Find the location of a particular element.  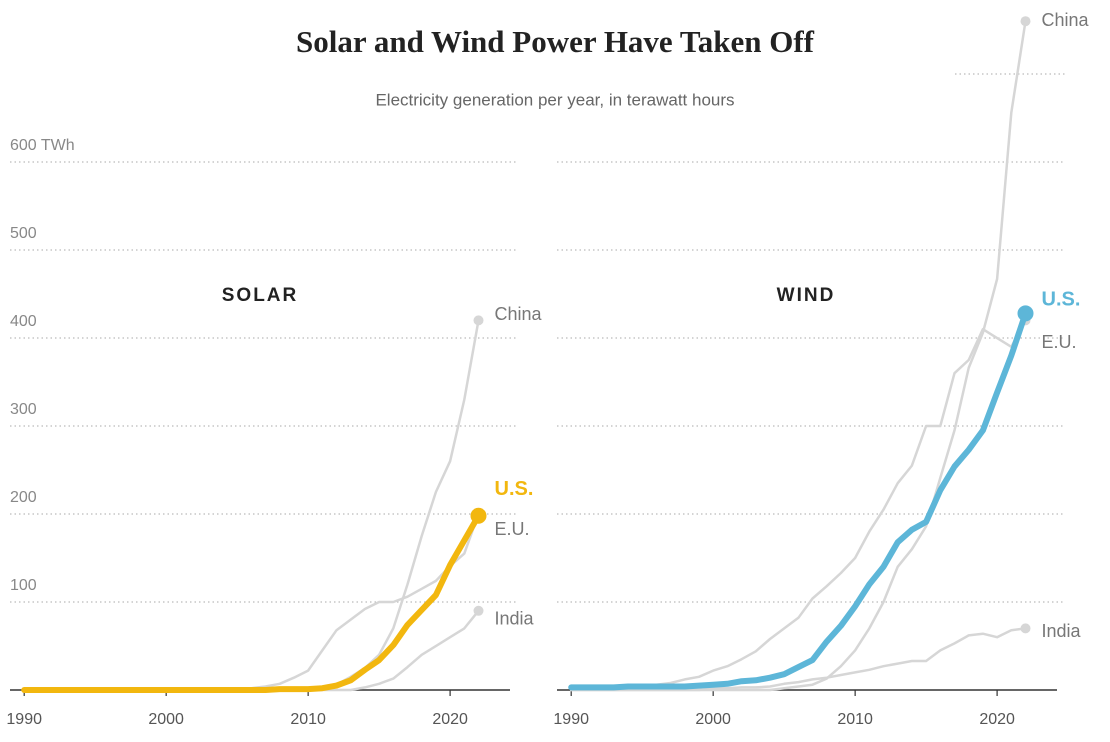

y-tick-label: 200 is located at coordinates (23, 497).